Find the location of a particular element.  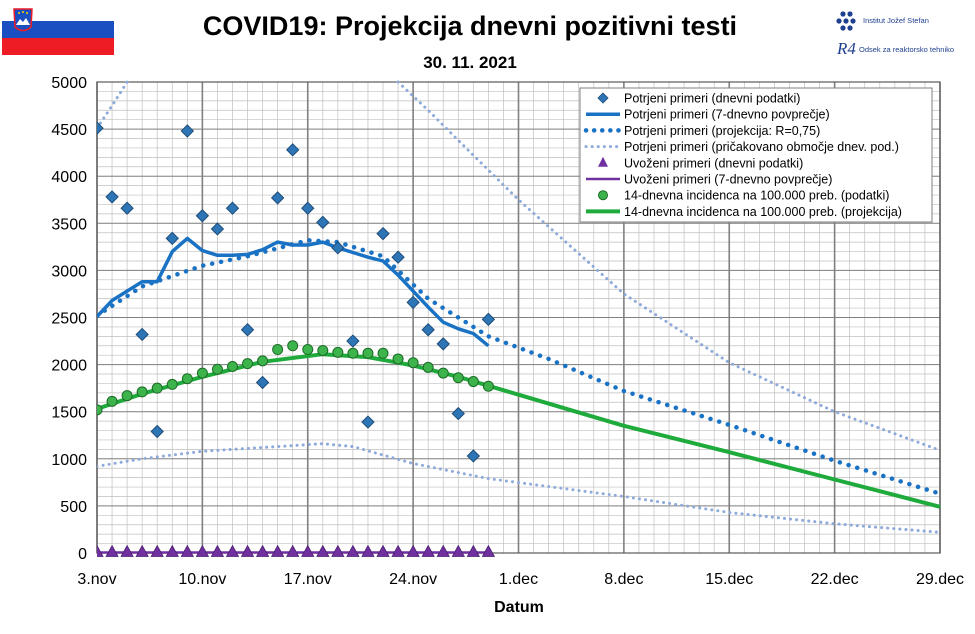

y-tick-label: 2000 is located at coordinates (69, 366).